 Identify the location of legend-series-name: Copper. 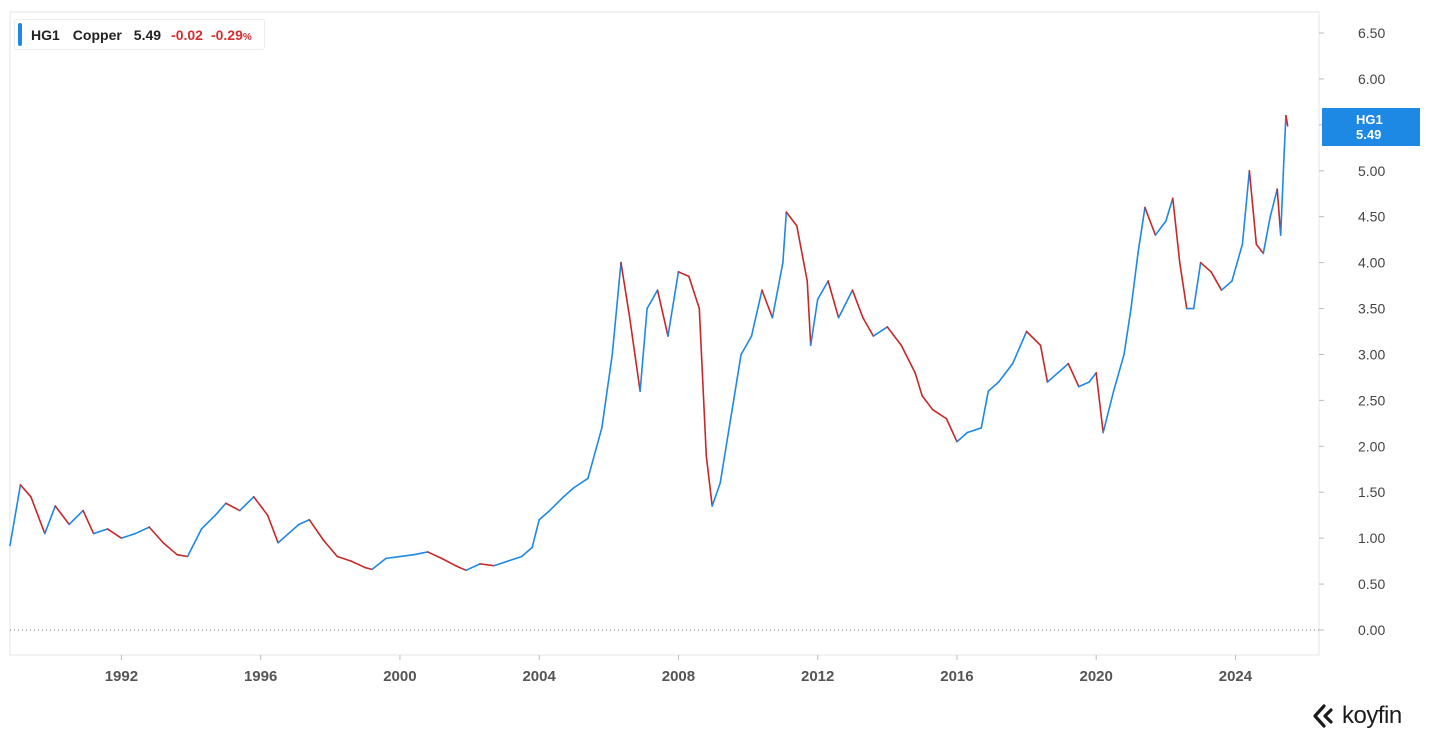
(97, 34).